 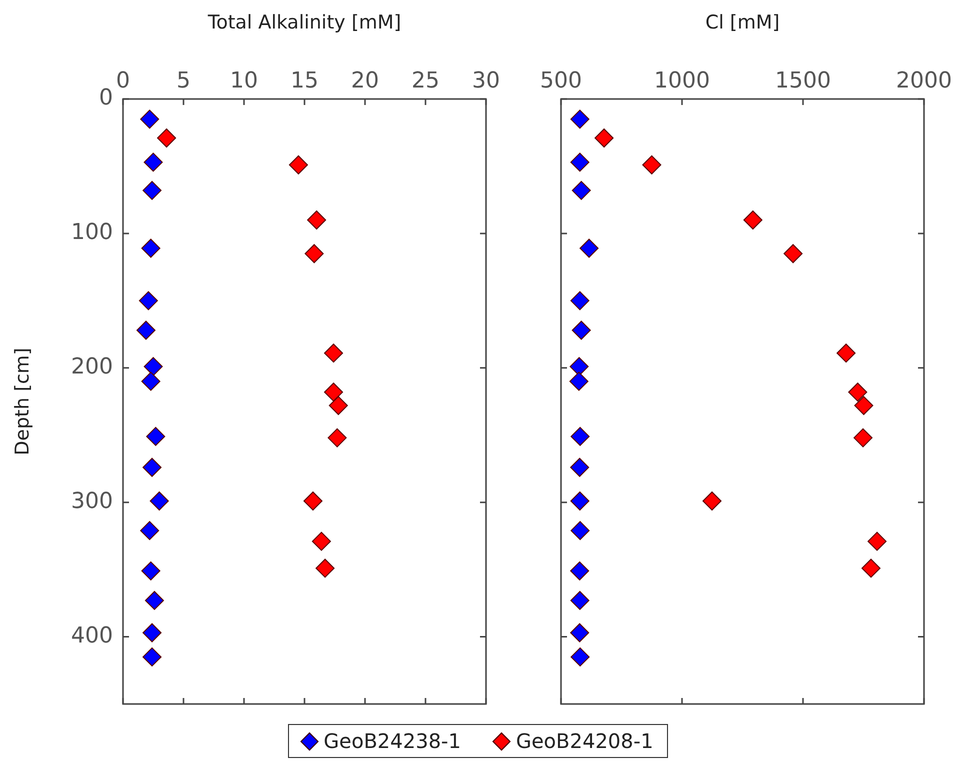 I want to click on x-tick-label: 2000, so click(x=924, y=81).